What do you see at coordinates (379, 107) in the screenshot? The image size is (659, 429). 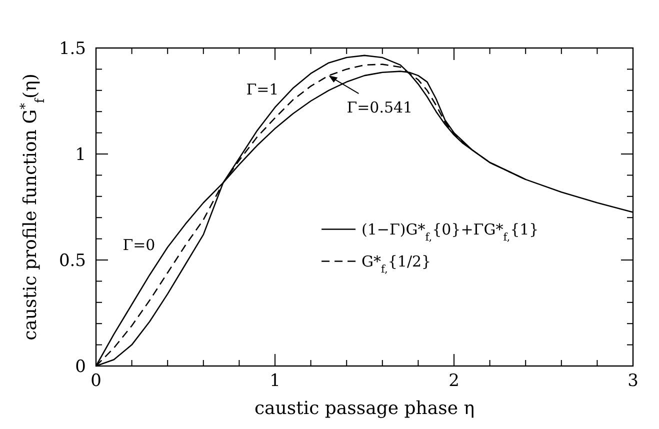 I see `annotation: Γ=0.541` at bounding box center [379, 107].